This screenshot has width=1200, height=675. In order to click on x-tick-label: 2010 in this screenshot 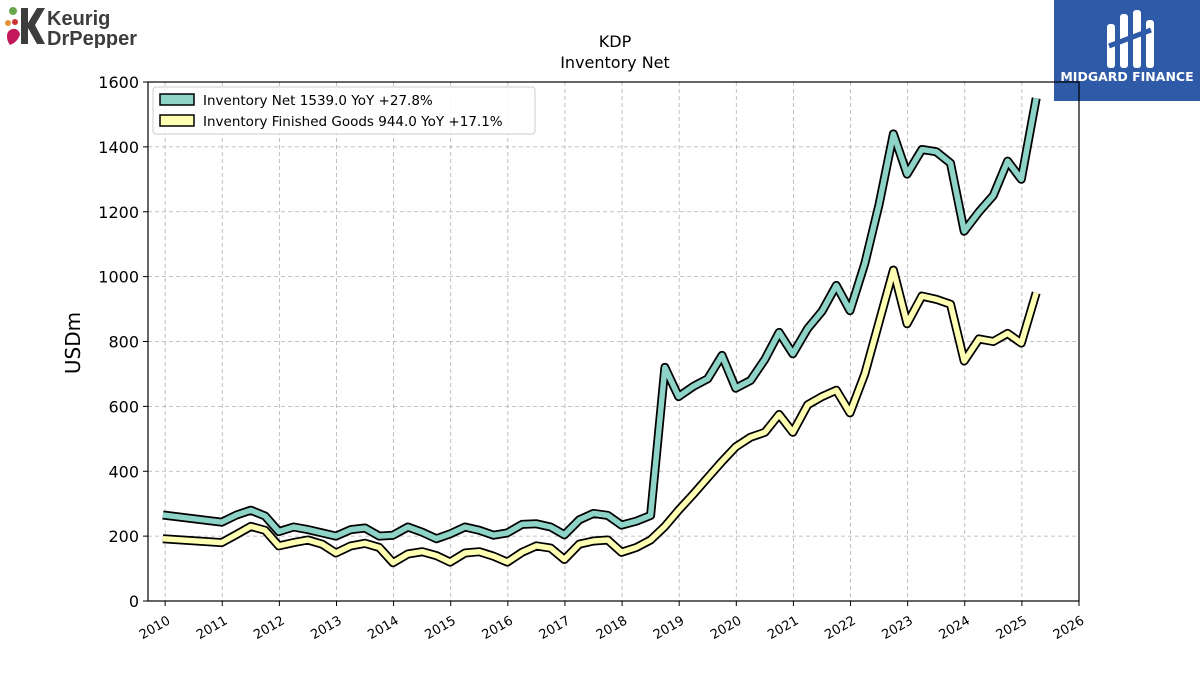, I will do `click(155, 628)`.